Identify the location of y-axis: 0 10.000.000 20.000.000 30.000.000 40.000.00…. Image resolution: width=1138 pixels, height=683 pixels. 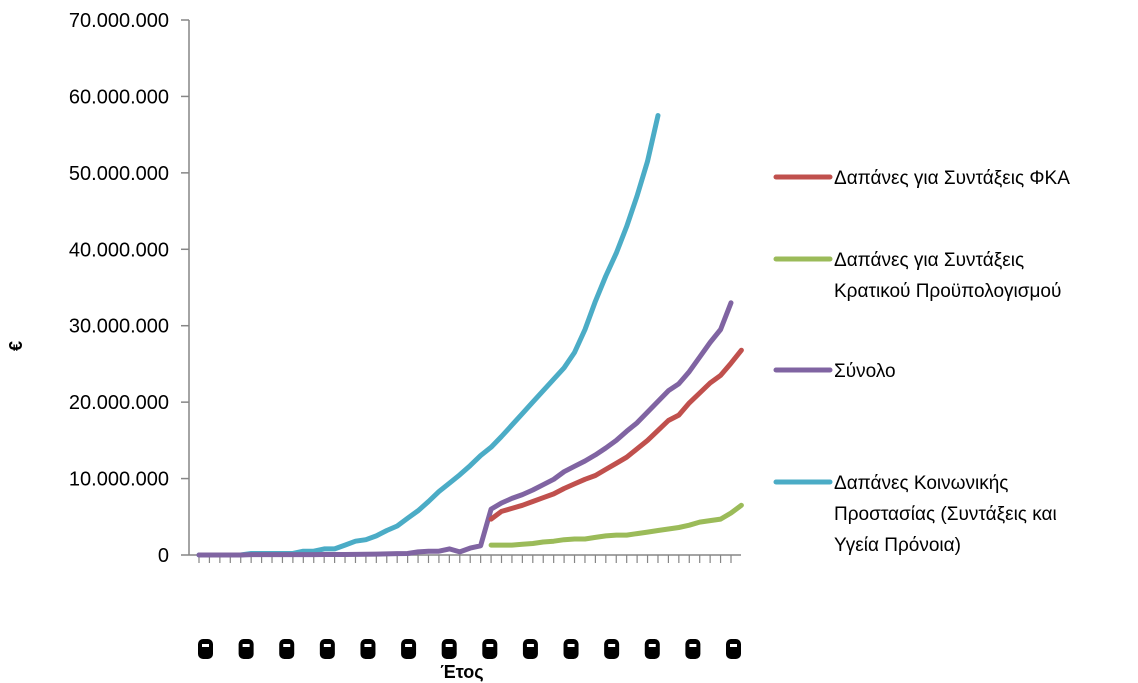
(129, 288).